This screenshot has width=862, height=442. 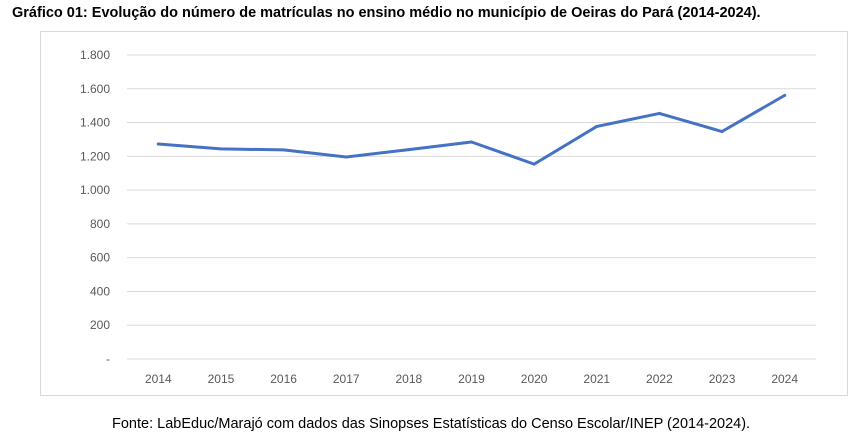 I want to click on x-tick-label: 2021, so click(x=596, y=379).